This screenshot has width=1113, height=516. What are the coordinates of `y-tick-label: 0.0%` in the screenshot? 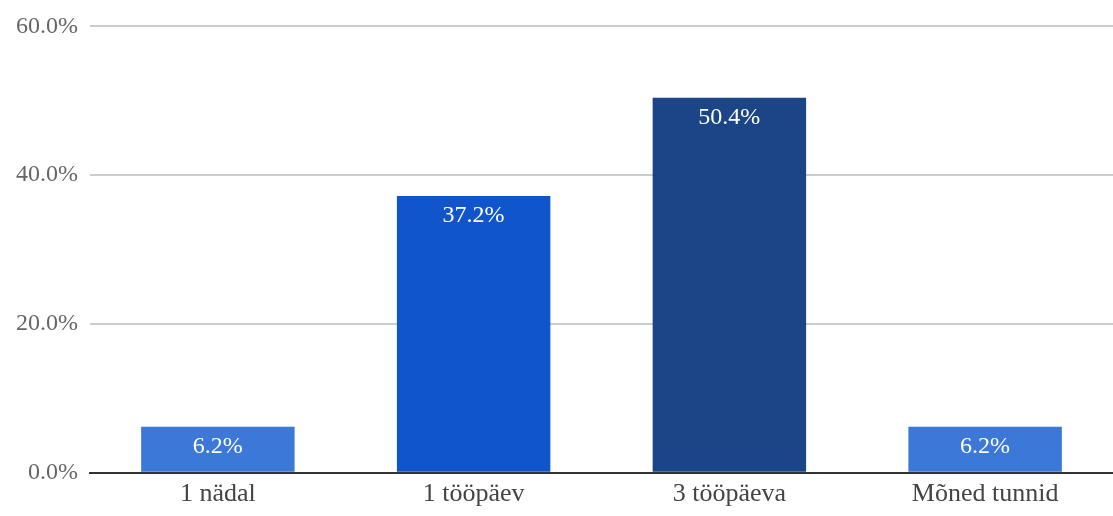 It's located at (52, 471).